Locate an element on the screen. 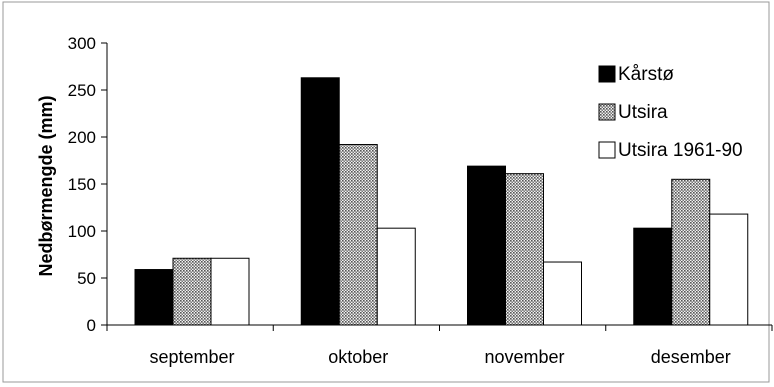  bar-k-rst--september is located at coordinates (154, 297).